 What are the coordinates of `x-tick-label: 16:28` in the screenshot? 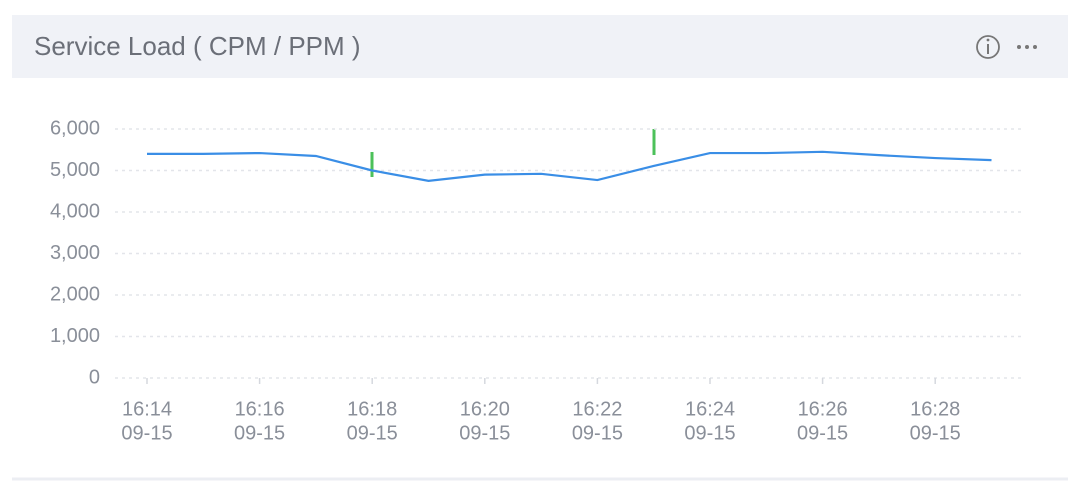 It's located at (935, 409).